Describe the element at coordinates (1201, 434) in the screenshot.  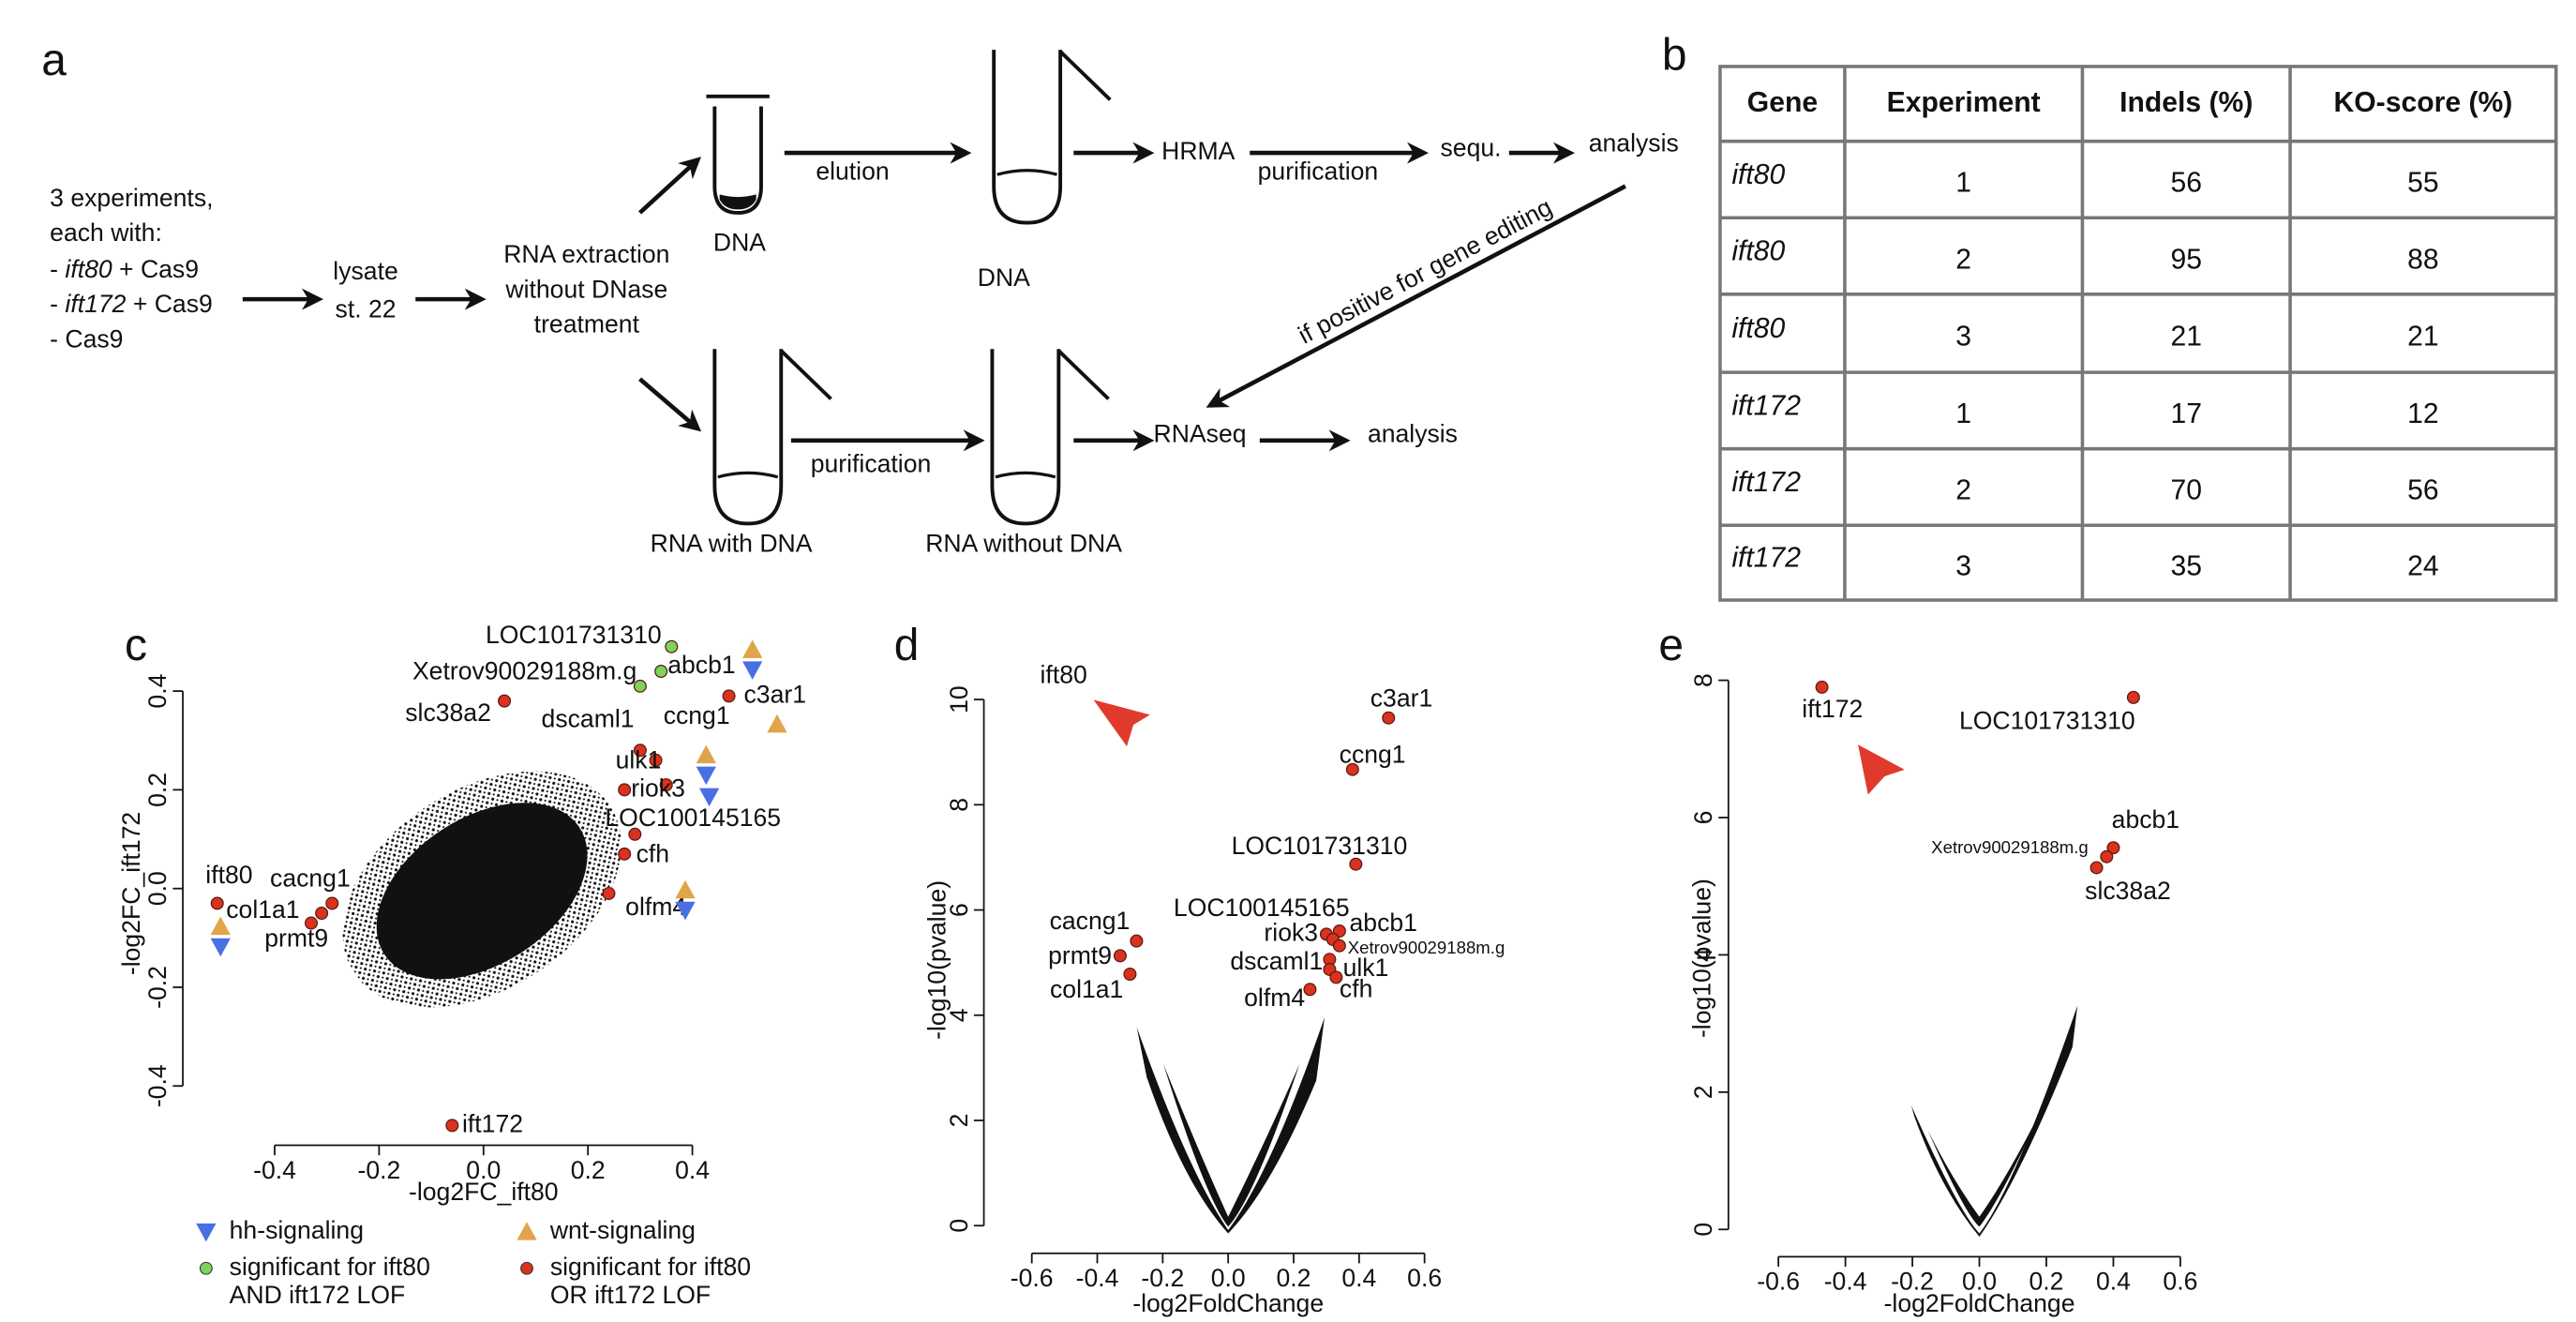
I see `step-label: RNAseq` at that location.